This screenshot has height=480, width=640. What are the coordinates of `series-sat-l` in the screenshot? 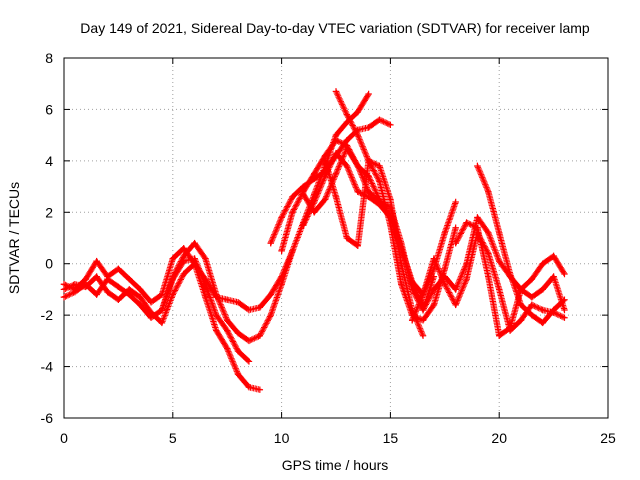 It's located at (493, 264).